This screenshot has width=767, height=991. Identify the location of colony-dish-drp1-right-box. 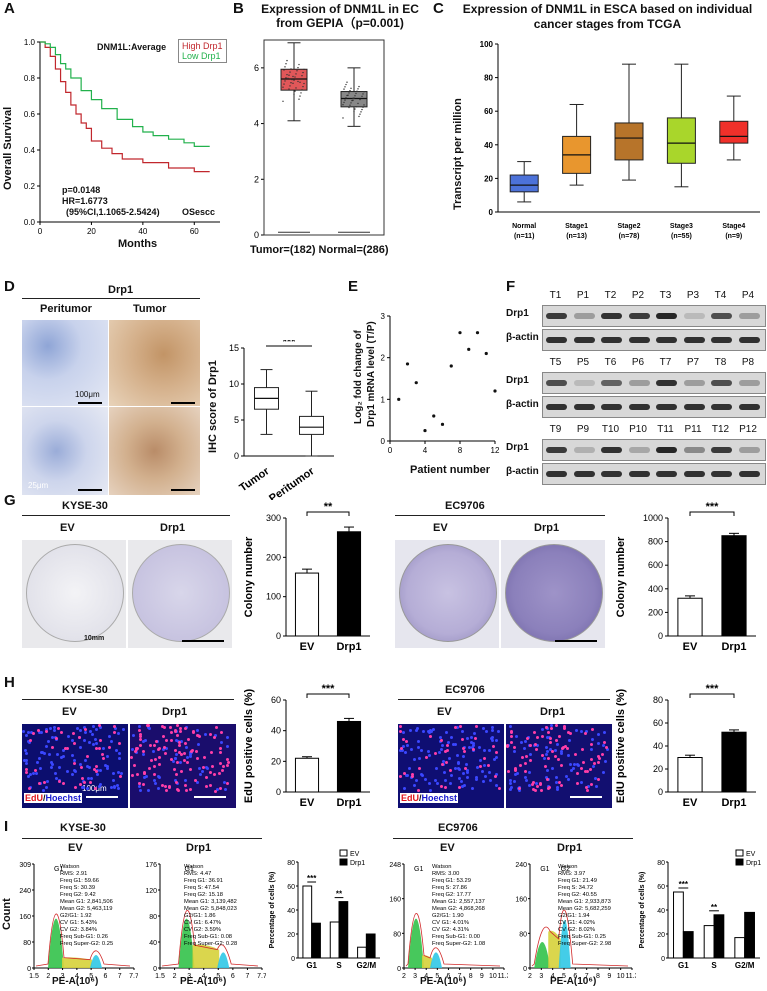
(553, 594).